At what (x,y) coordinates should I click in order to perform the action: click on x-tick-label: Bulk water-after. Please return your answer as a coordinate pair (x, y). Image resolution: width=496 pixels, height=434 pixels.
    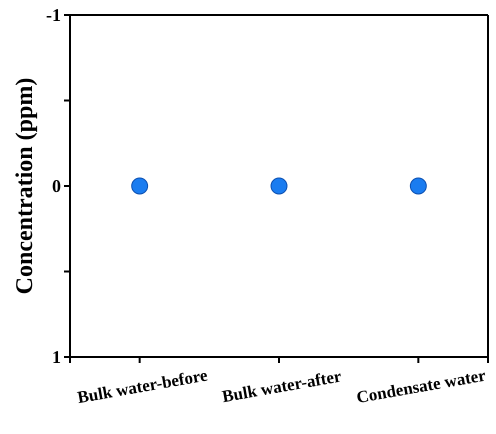
    Looking at the image, I should click on (282, 386).